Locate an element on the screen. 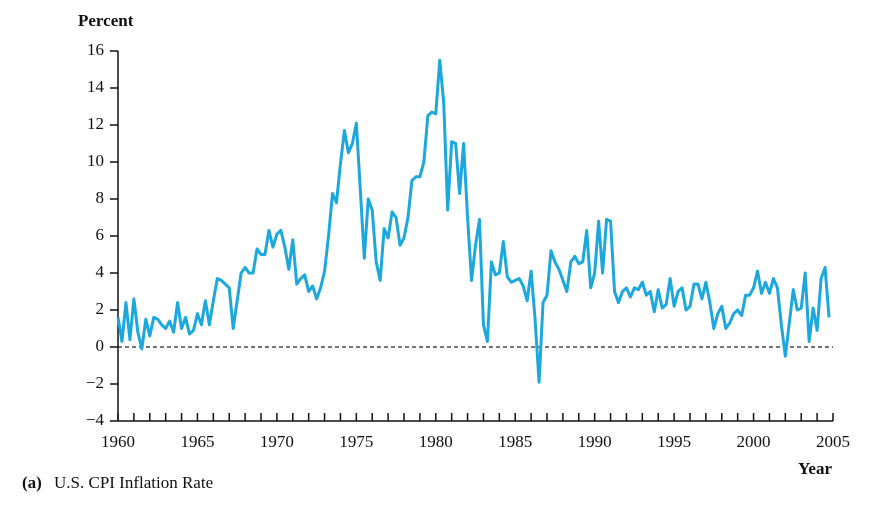 This screenshot has width=877, height=506. y-tick-label: 8 is located at coordinates (100, 197).